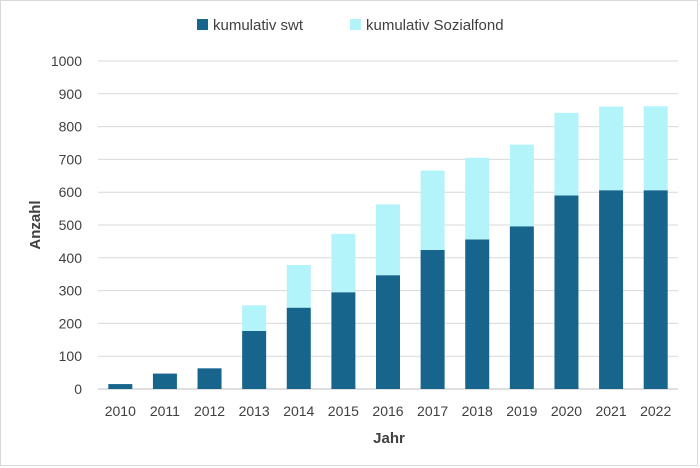 The height and width of the screenshot is (468, 700). I want to click on x-axis-title: Jahr, so click(389, 438).